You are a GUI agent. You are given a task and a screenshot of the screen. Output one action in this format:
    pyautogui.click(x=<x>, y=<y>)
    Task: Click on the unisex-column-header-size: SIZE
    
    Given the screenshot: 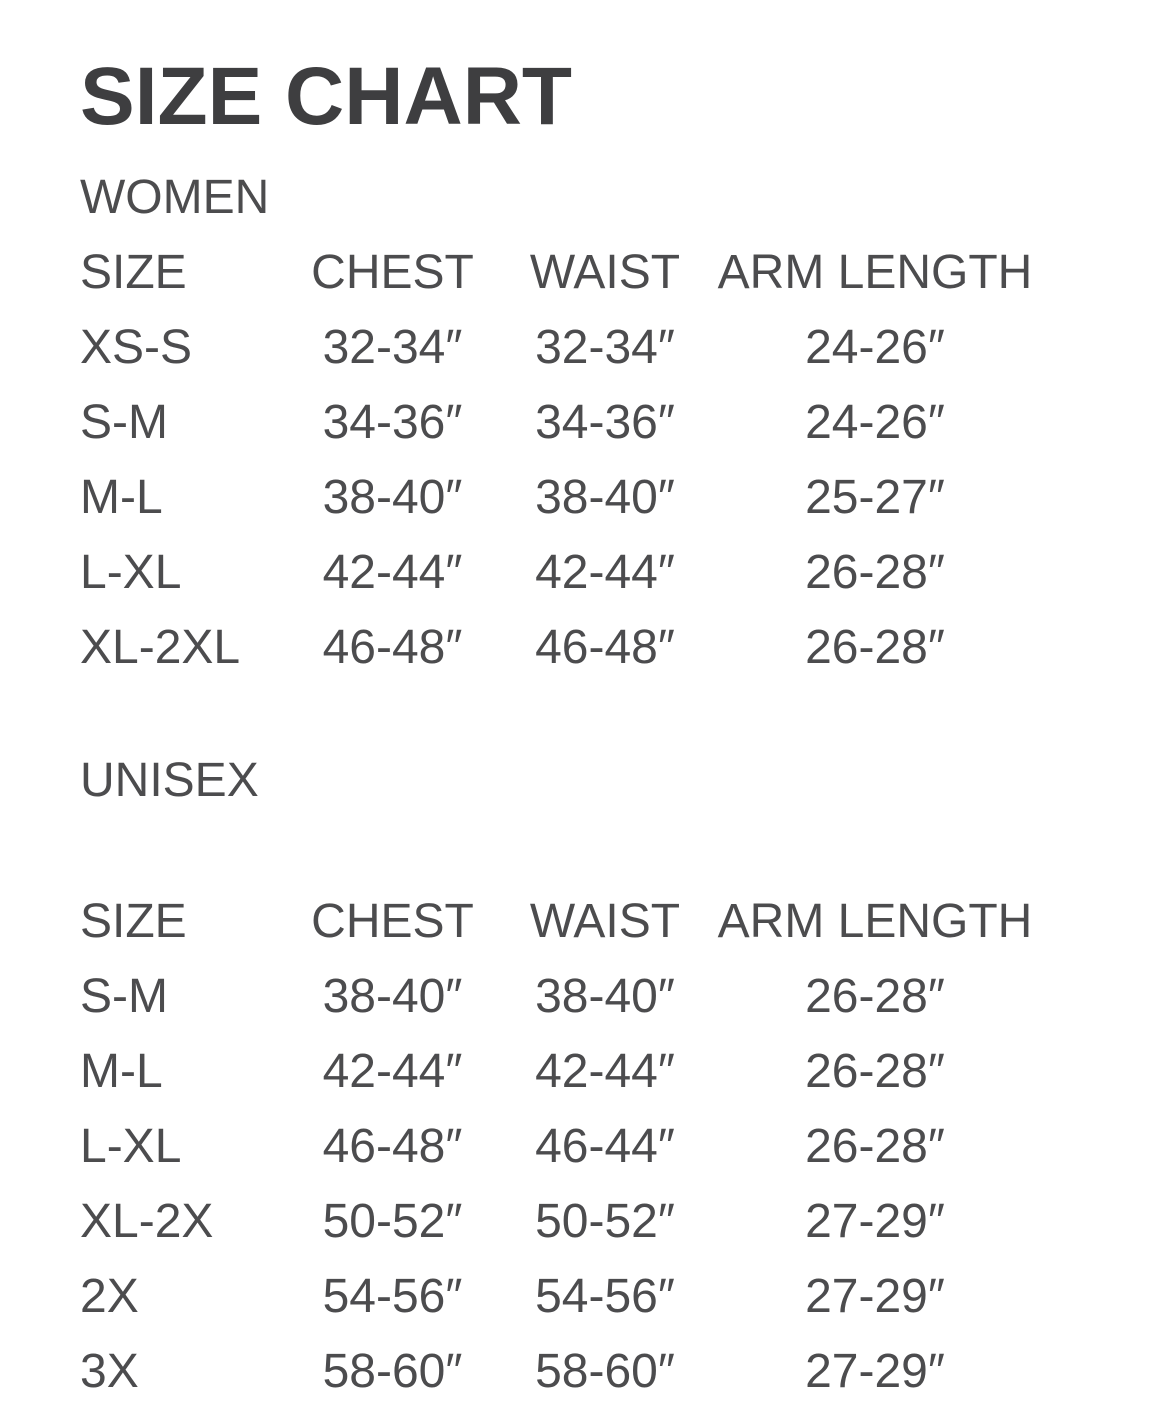 What is the action you would take?
    pyautogui.click(x=133, y=921)
    